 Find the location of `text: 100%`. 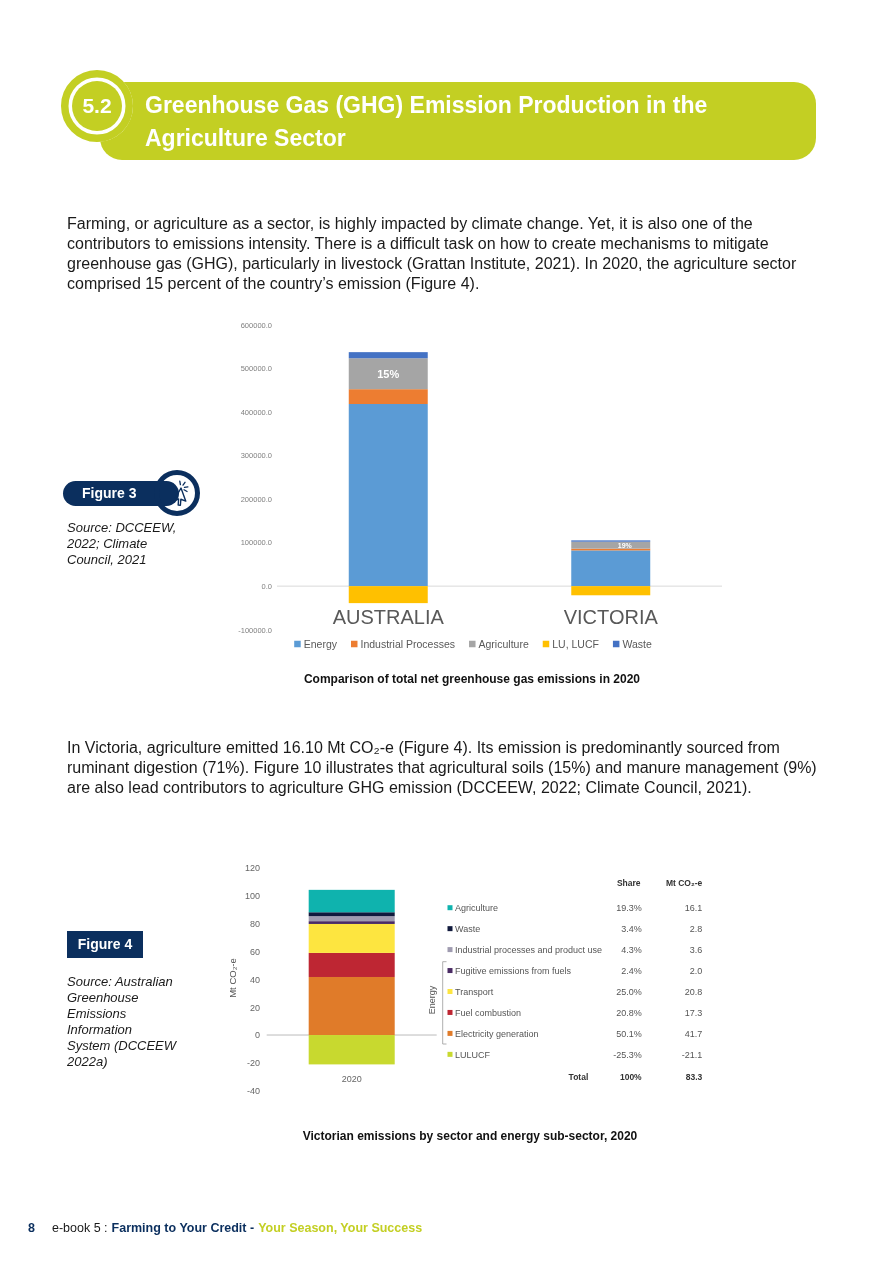

text: 100% is located at coordinates (631, 1076).